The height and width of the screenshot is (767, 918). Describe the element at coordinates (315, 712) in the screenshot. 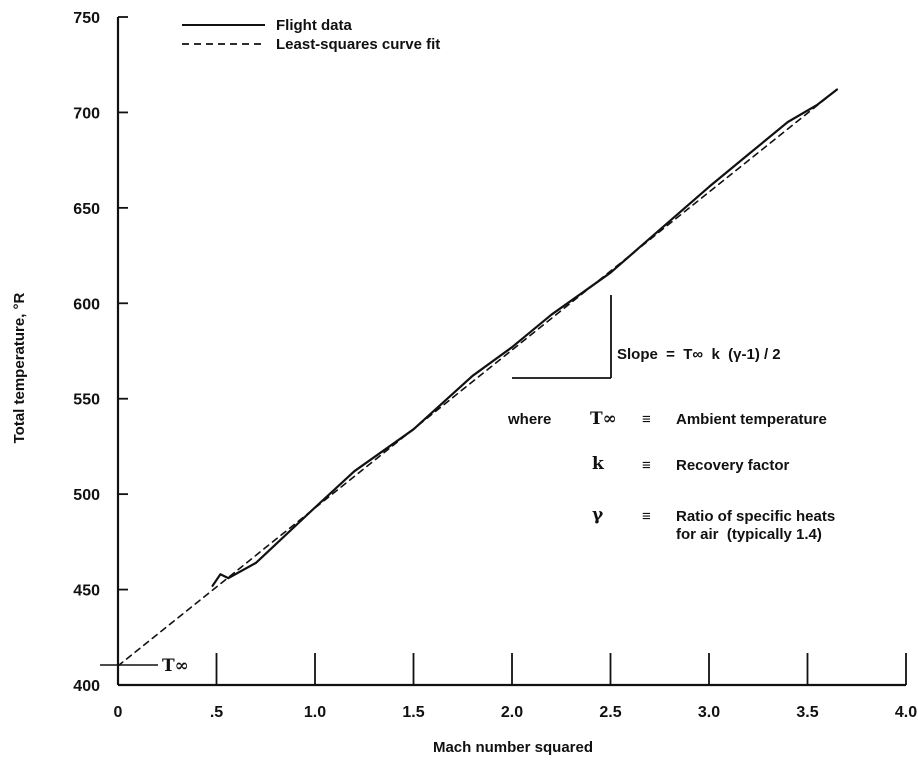

I see `x-tick-label: 1.0` at that location.